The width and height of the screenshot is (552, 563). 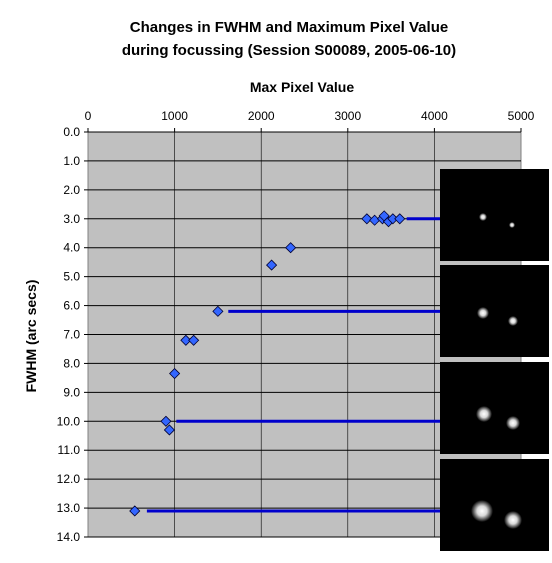 What do you see at coordinates (69, 537) in the screenshot?
I see `y-tick-label: 14.0` at bounding box center [69, 537].